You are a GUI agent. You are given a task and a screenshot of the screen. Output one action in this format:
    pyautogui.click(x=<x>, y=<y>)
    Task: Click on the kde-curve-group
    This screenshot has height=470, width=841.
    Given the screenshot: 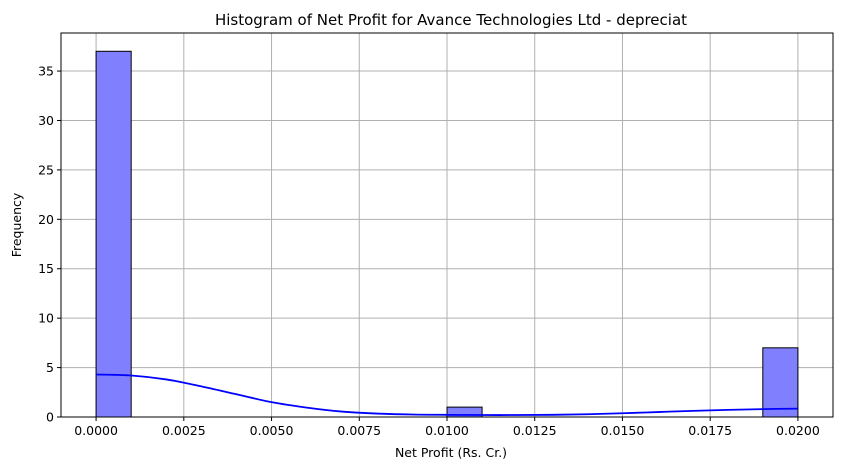 What is the action you would take?
    pyautogui.click(x=447, y=394)
    